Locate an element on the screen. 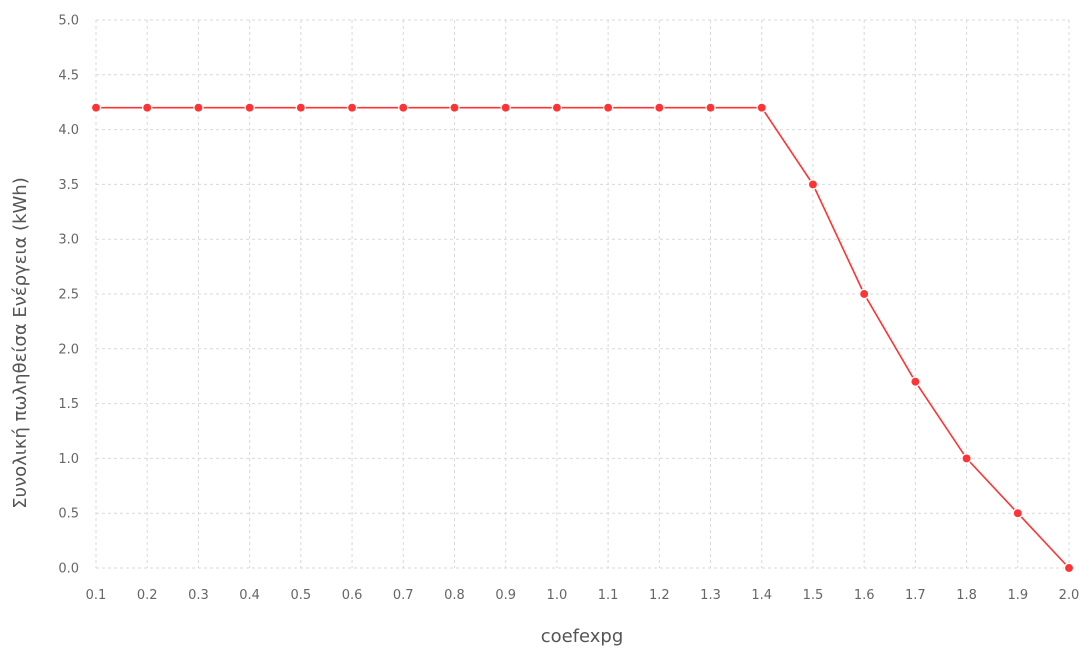 The width and height of the screenshot is (1085, 650). y-axis-ticks: 0.0 0.5 1.0 1.5 2.0 2.5 3.0 3.5 4.0 4.5 5.0 is located at coordinates (68, 295).